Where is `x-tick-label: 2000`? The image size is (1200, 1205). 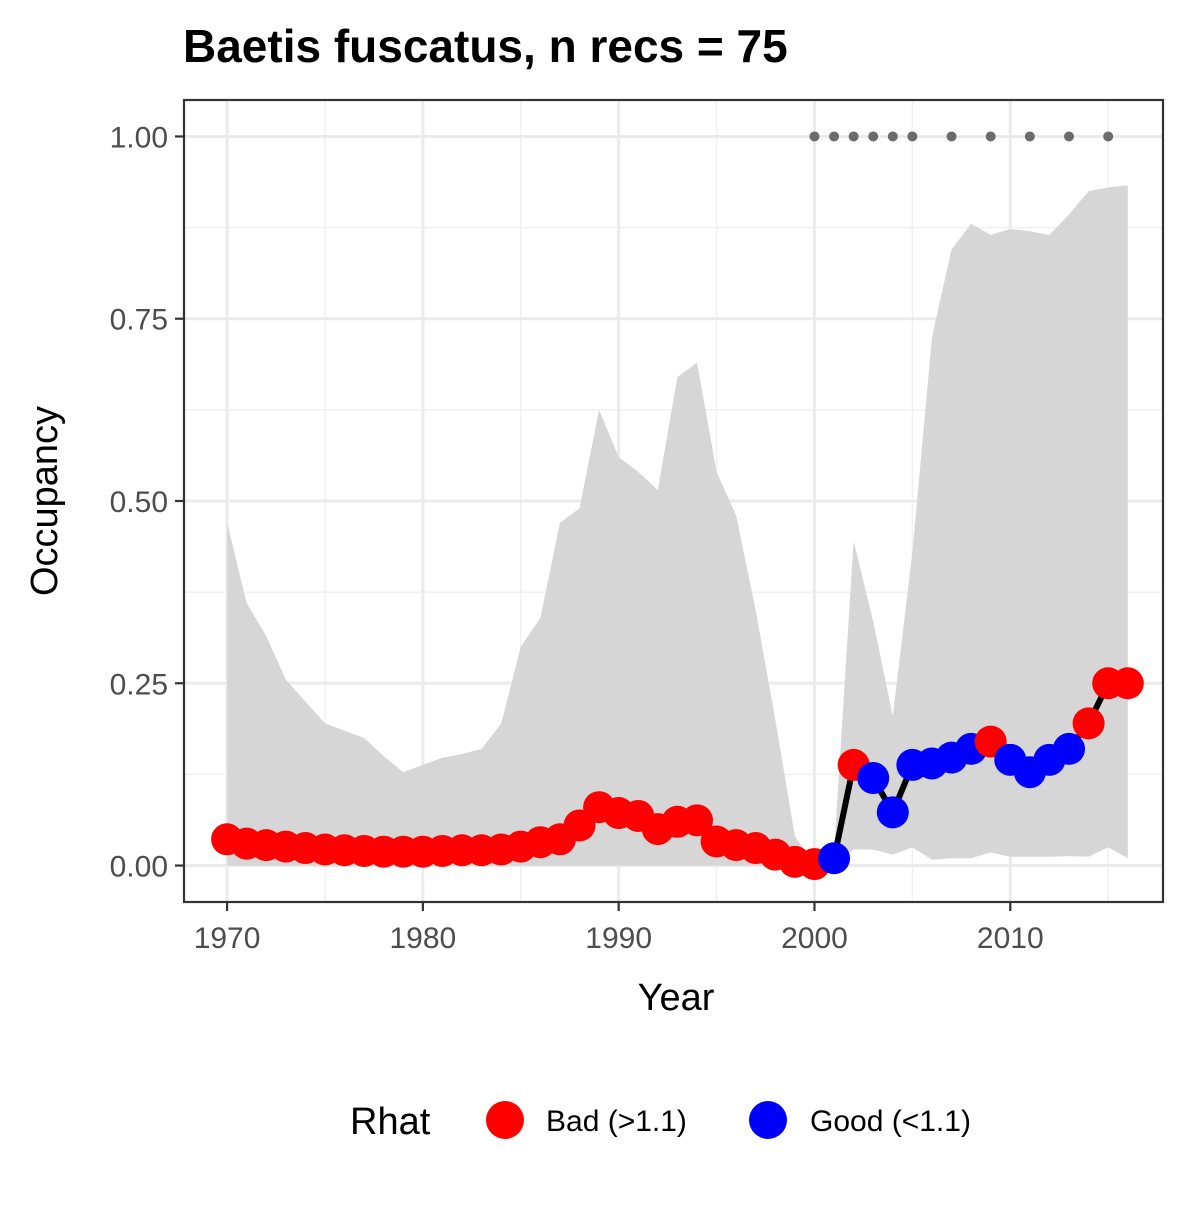 x-tick-label: 2000 is located at coordinates (814, 938).